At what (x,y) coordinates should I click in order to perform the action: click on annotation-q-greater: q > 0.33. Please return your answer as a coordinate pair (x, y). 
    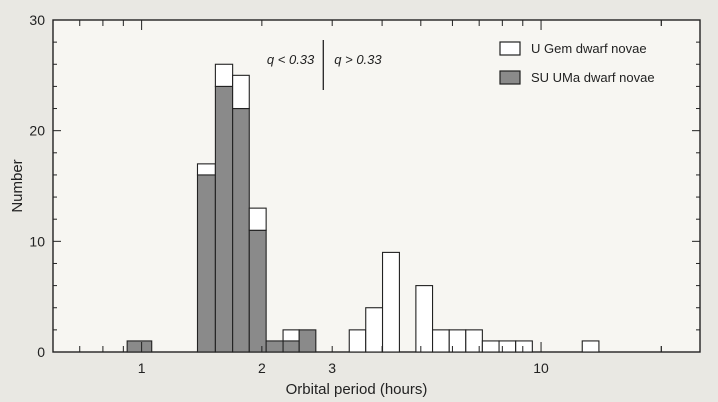
    Looking at the image, I should click on (358, 59).